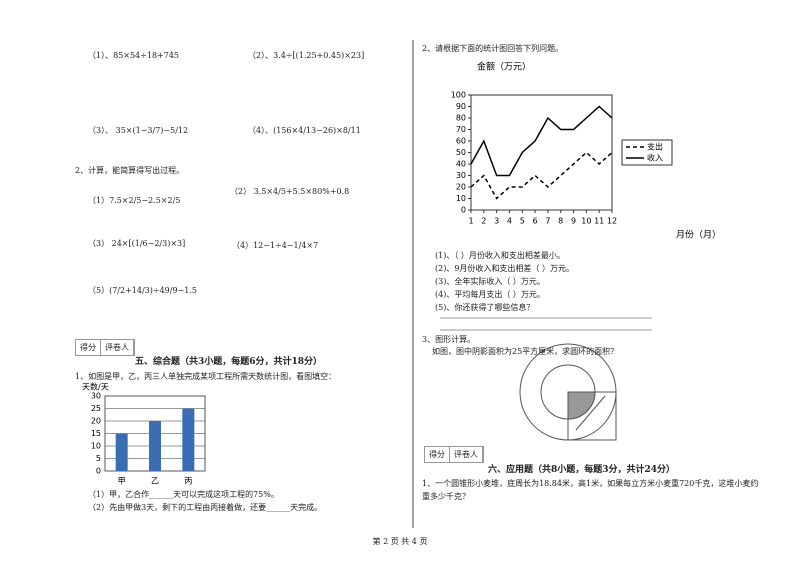 The height and width of the screenshot is (565, 800). I want to click on section-title: 五、综合题（共3小题，每题6分，共计18分）, so click(229, 362).